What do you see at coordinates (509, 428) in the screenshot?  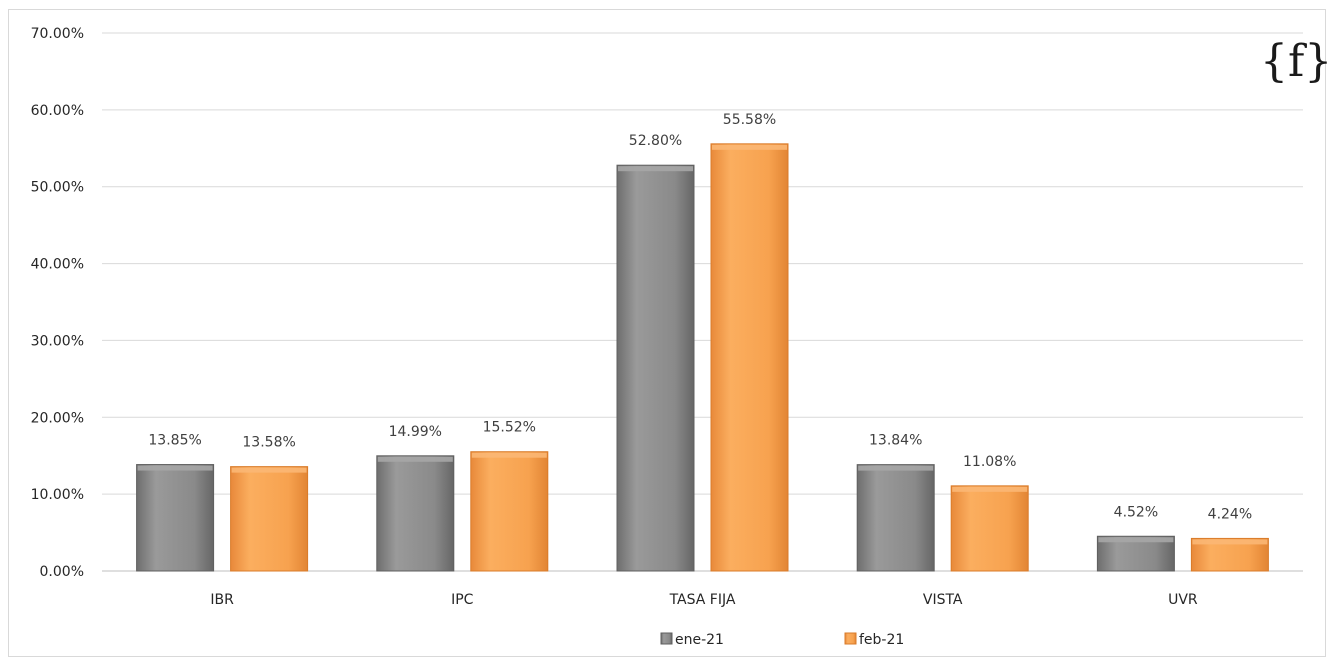 I see `data-label: 15.52%` at bounding box center [509, 428].